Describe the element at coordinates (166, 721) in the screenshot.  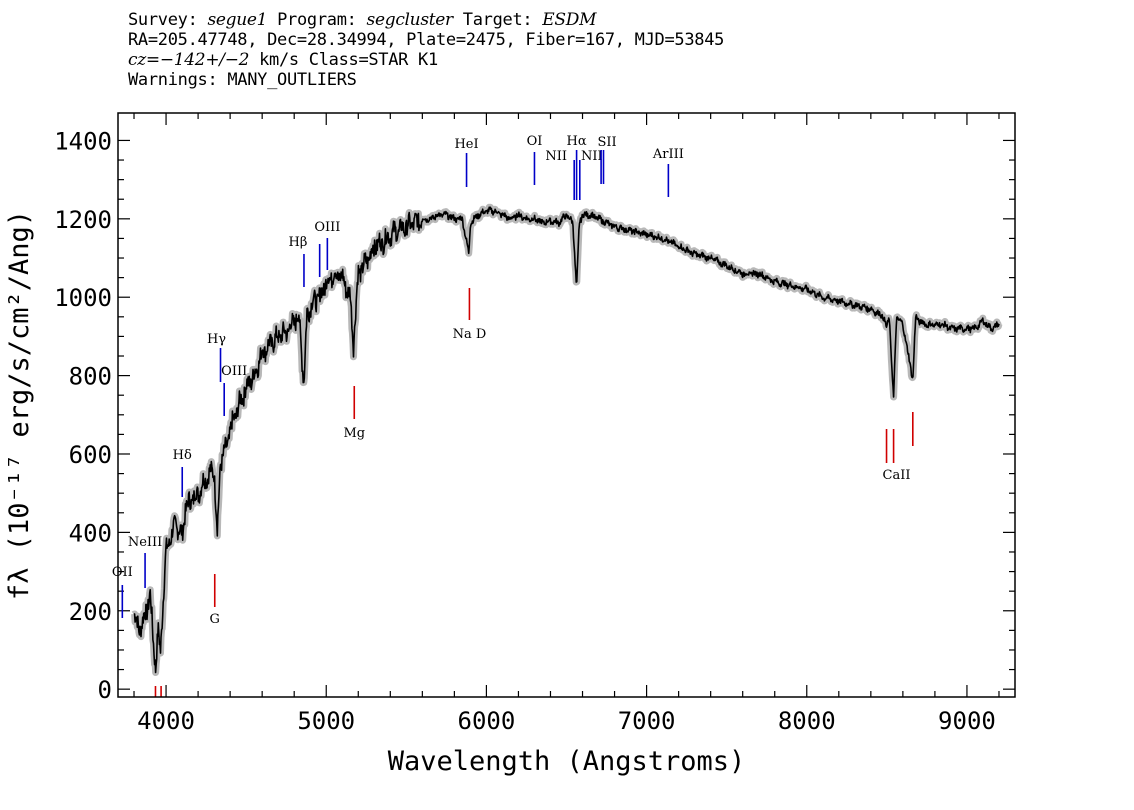
I see `x-tick-label: 4000` at that location.